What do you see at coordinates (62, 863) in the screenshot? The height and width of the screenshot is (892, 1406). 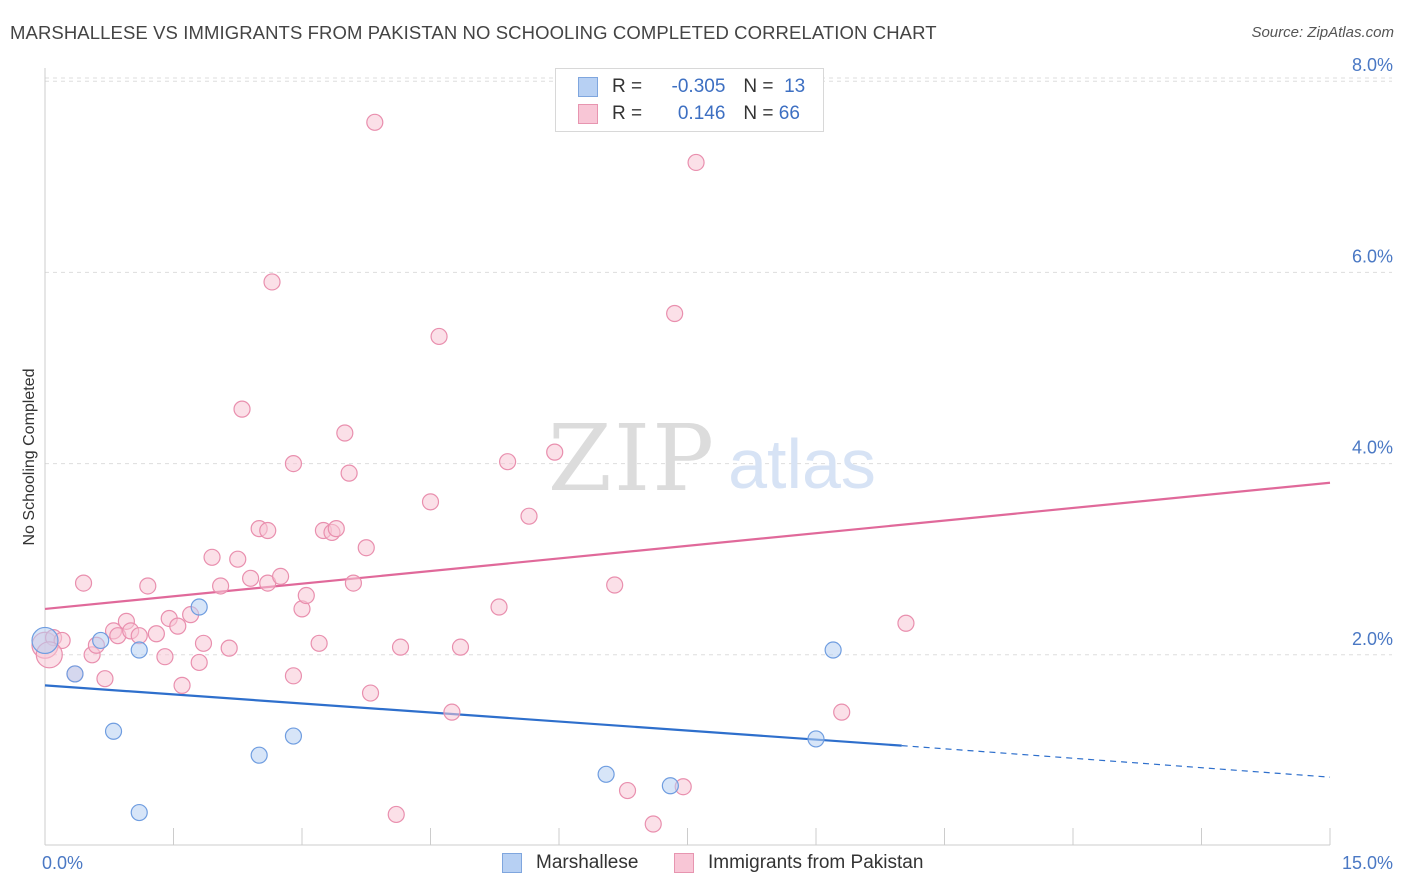 I see `x-tick-label: 0.0%` at bounding box center [62, 863].